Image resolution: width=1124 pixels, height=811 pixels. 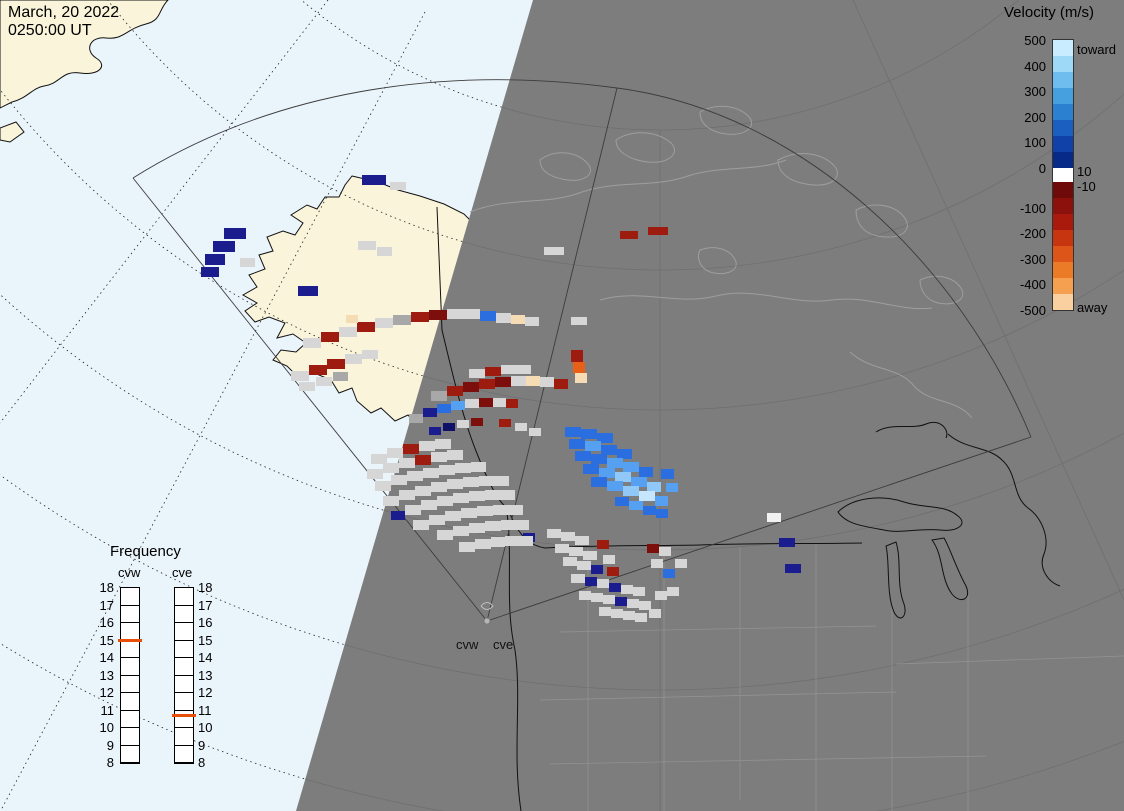 What do you see at coordinates (1084, 171) in the screenshot?
I see `threshold-pos-label: 10` at bounding box center [1084, 171].